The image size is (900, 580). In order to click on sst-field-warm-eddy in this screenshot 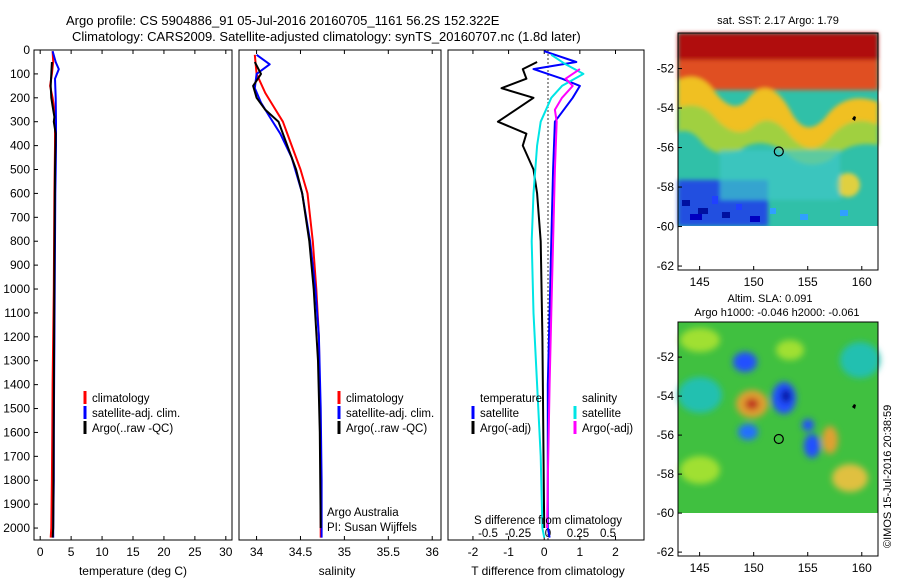, I will do `click(848, 185)`.